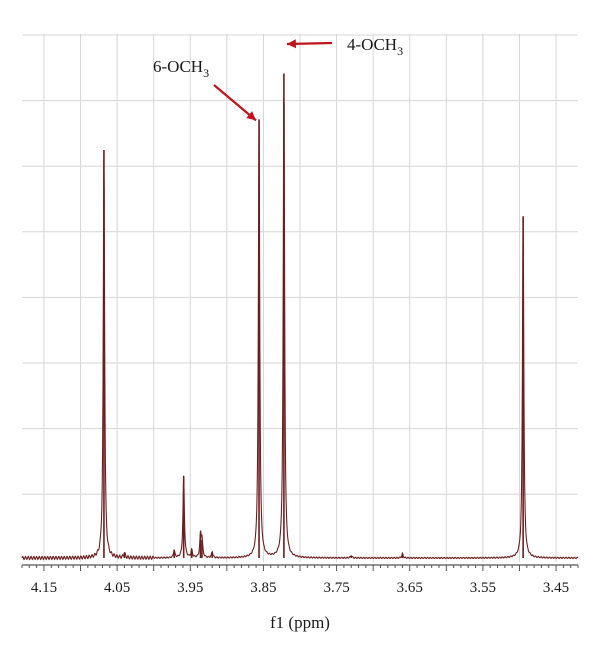  I want to click on x-tick-label: 3.45, so click(556, 588).